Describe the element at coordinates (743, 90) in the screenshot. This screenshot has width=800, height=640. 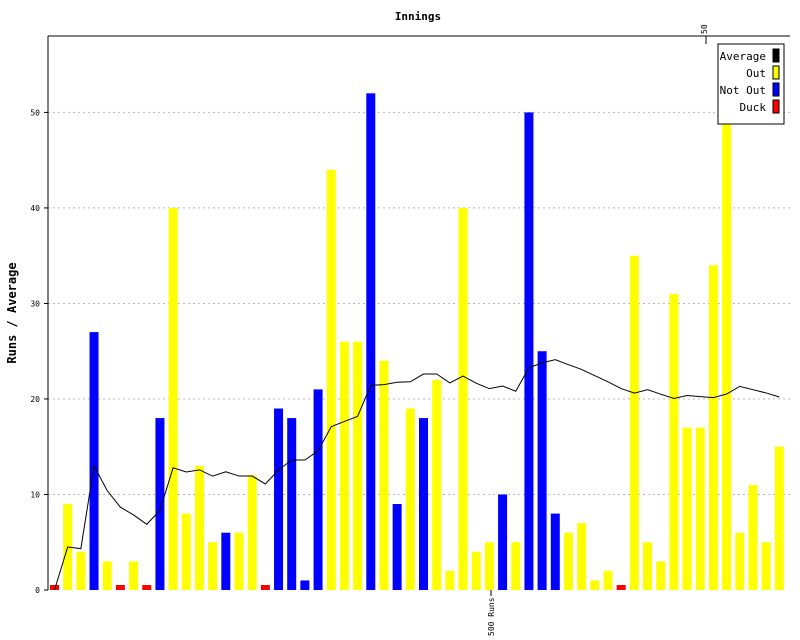
I see `legend-label: Not Out` at that location.